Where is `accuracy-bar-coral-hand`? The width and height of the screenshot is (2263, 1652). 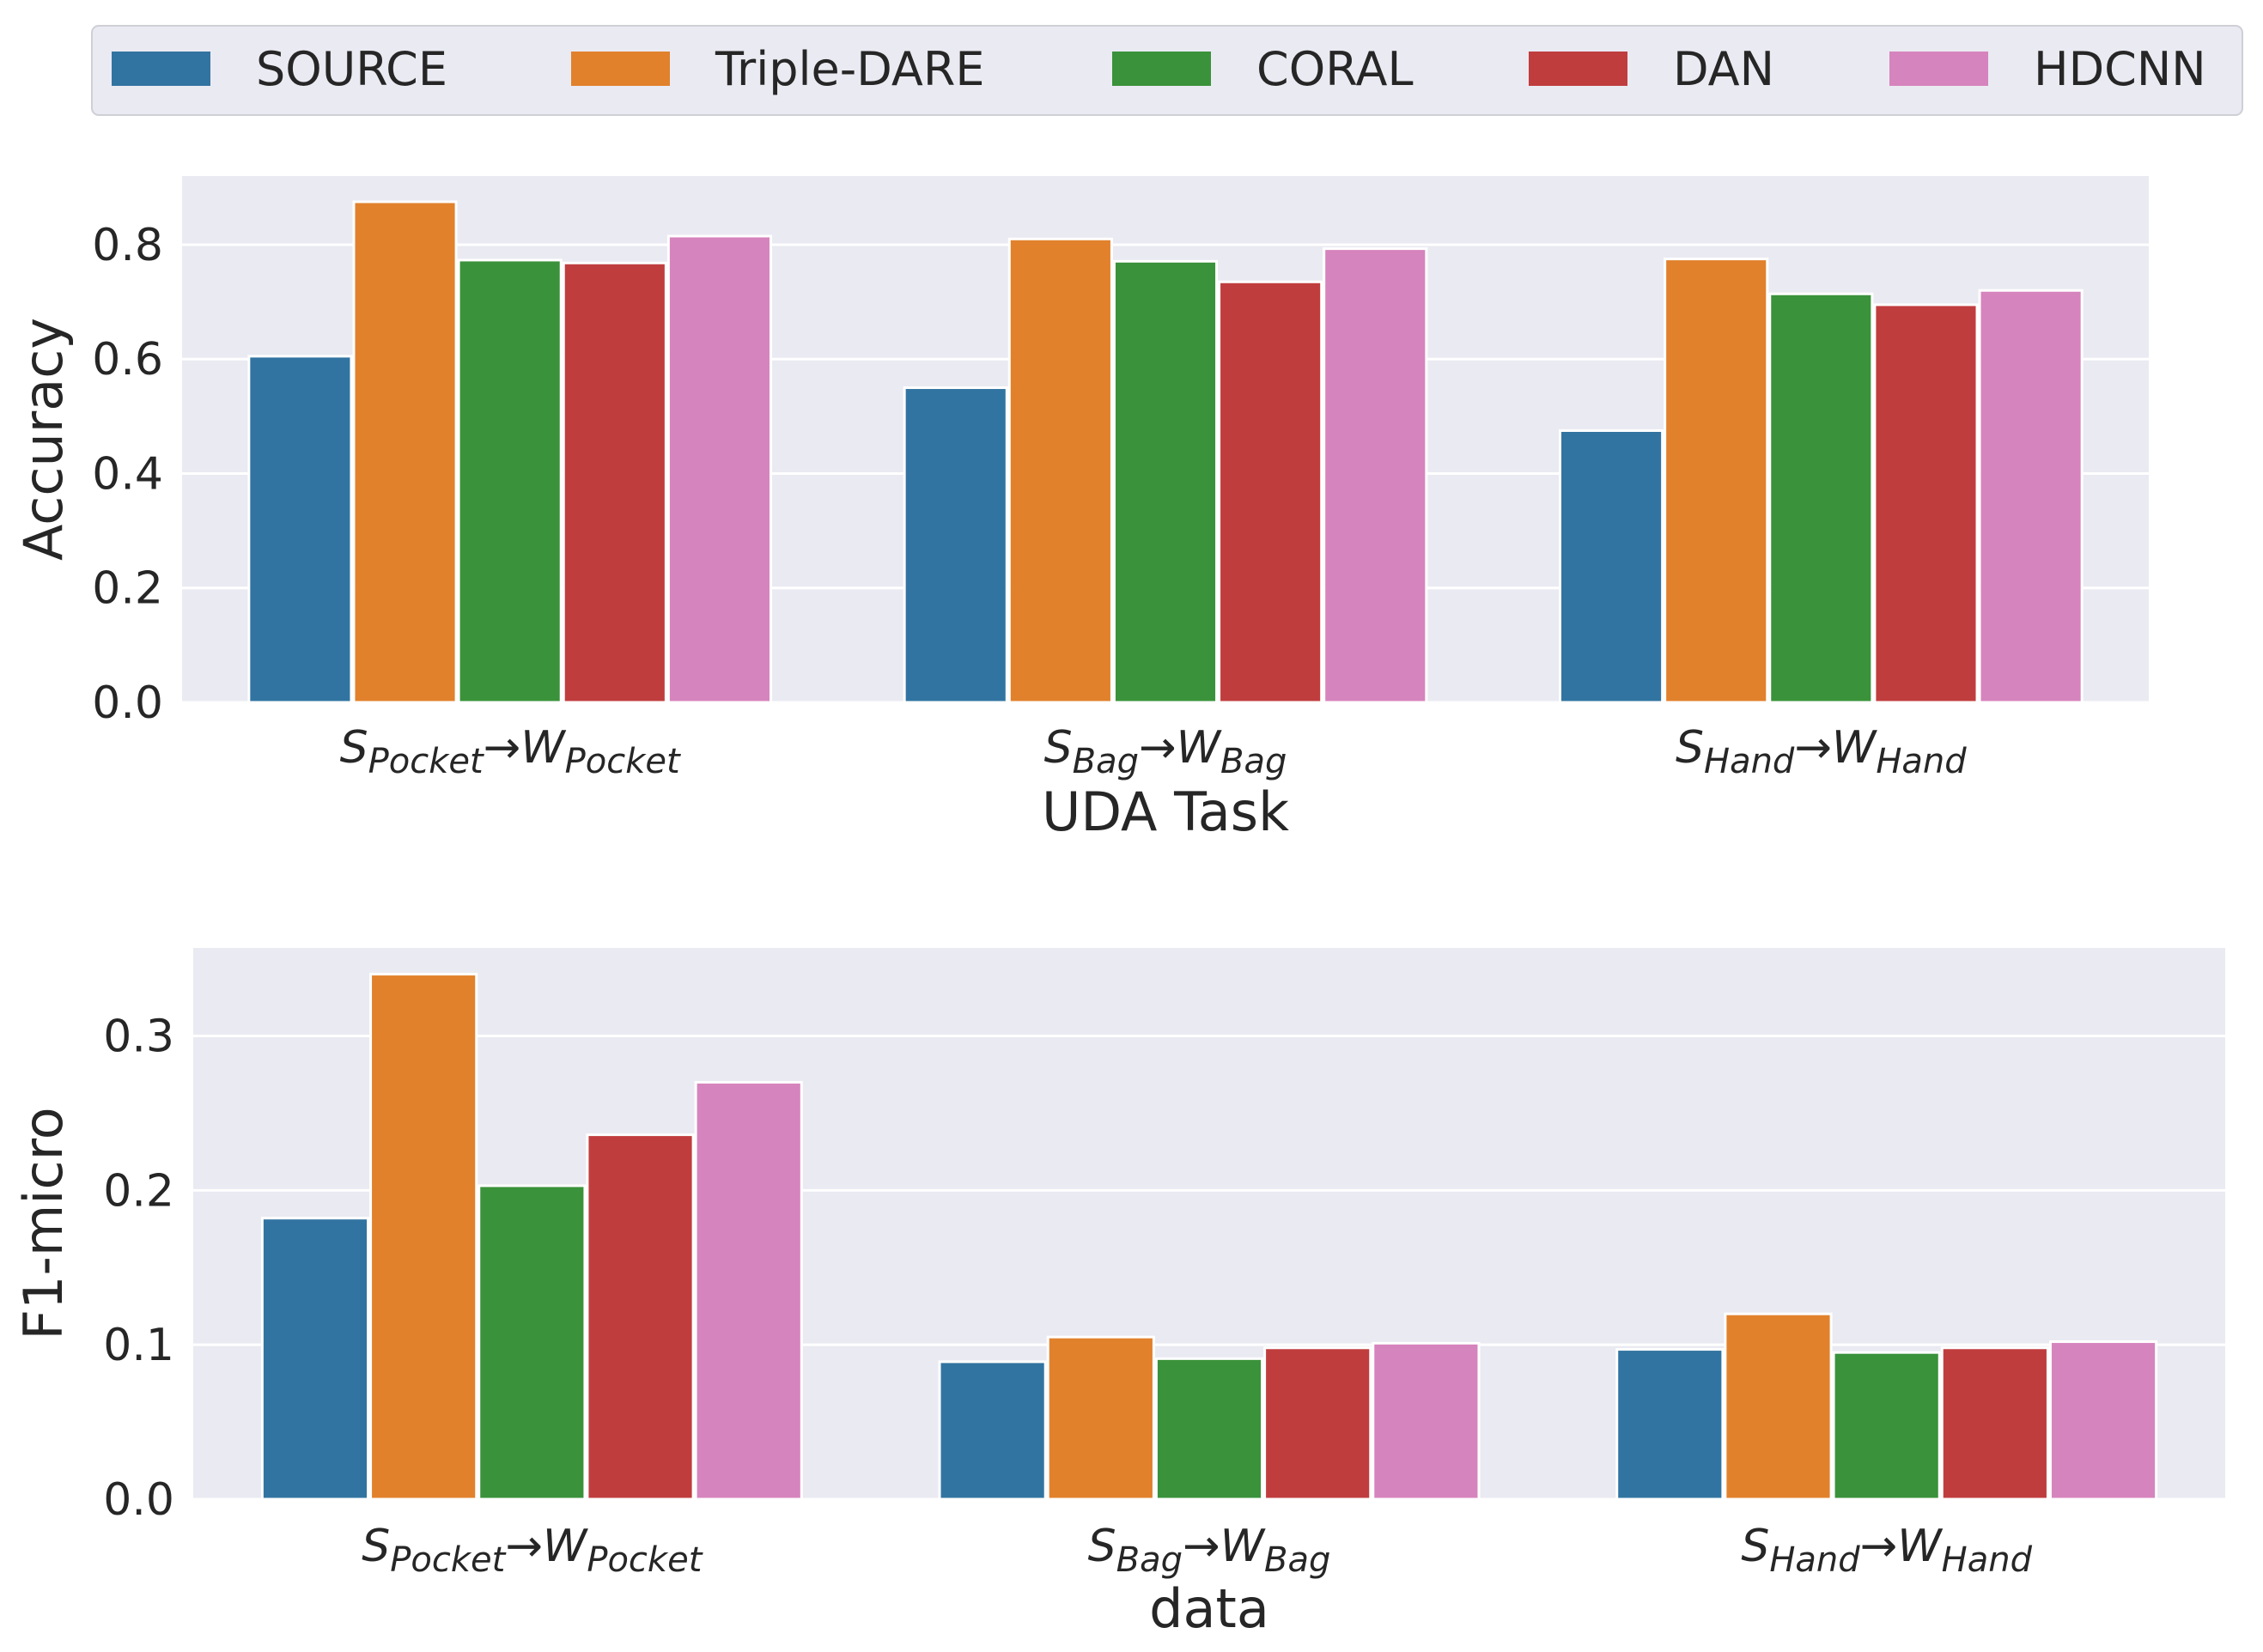 accuracy-bar-coral-hand is located at coordinates (1821, 498).